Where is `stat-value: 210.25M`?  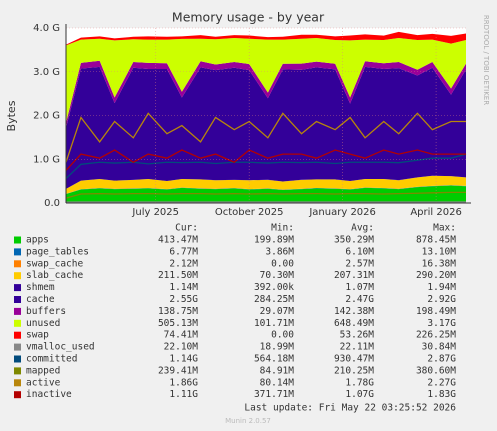
stat-value: 210.25M is located at coordinates (354, 370).